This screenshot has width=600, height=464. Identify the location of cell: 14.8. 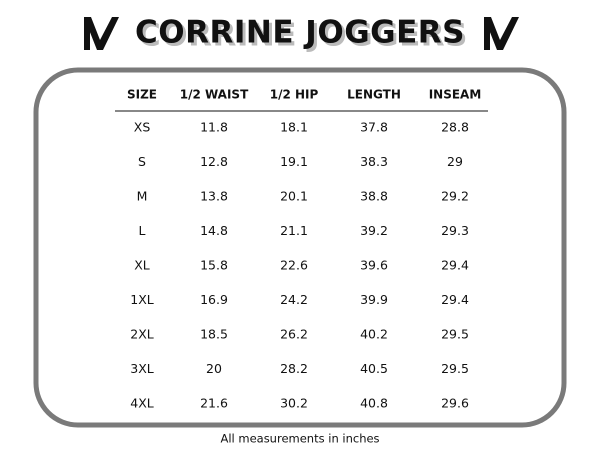
(214, 230).